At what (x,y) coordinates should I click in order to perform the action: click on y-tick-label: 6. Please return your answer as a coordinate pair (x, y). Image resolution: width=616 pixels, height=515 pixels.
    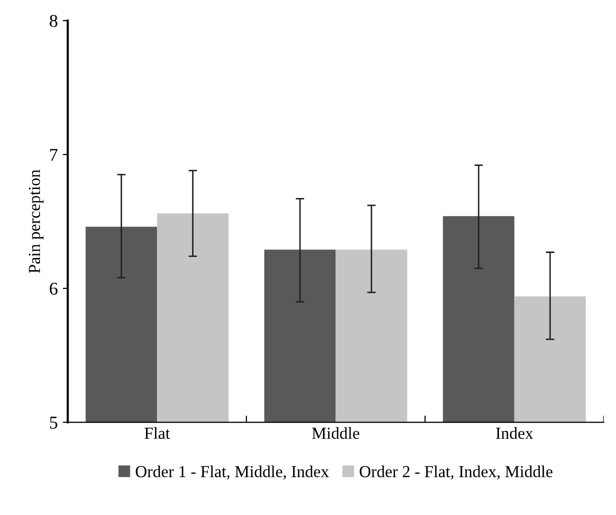
    Looking at the image, I should click on (54, 288).